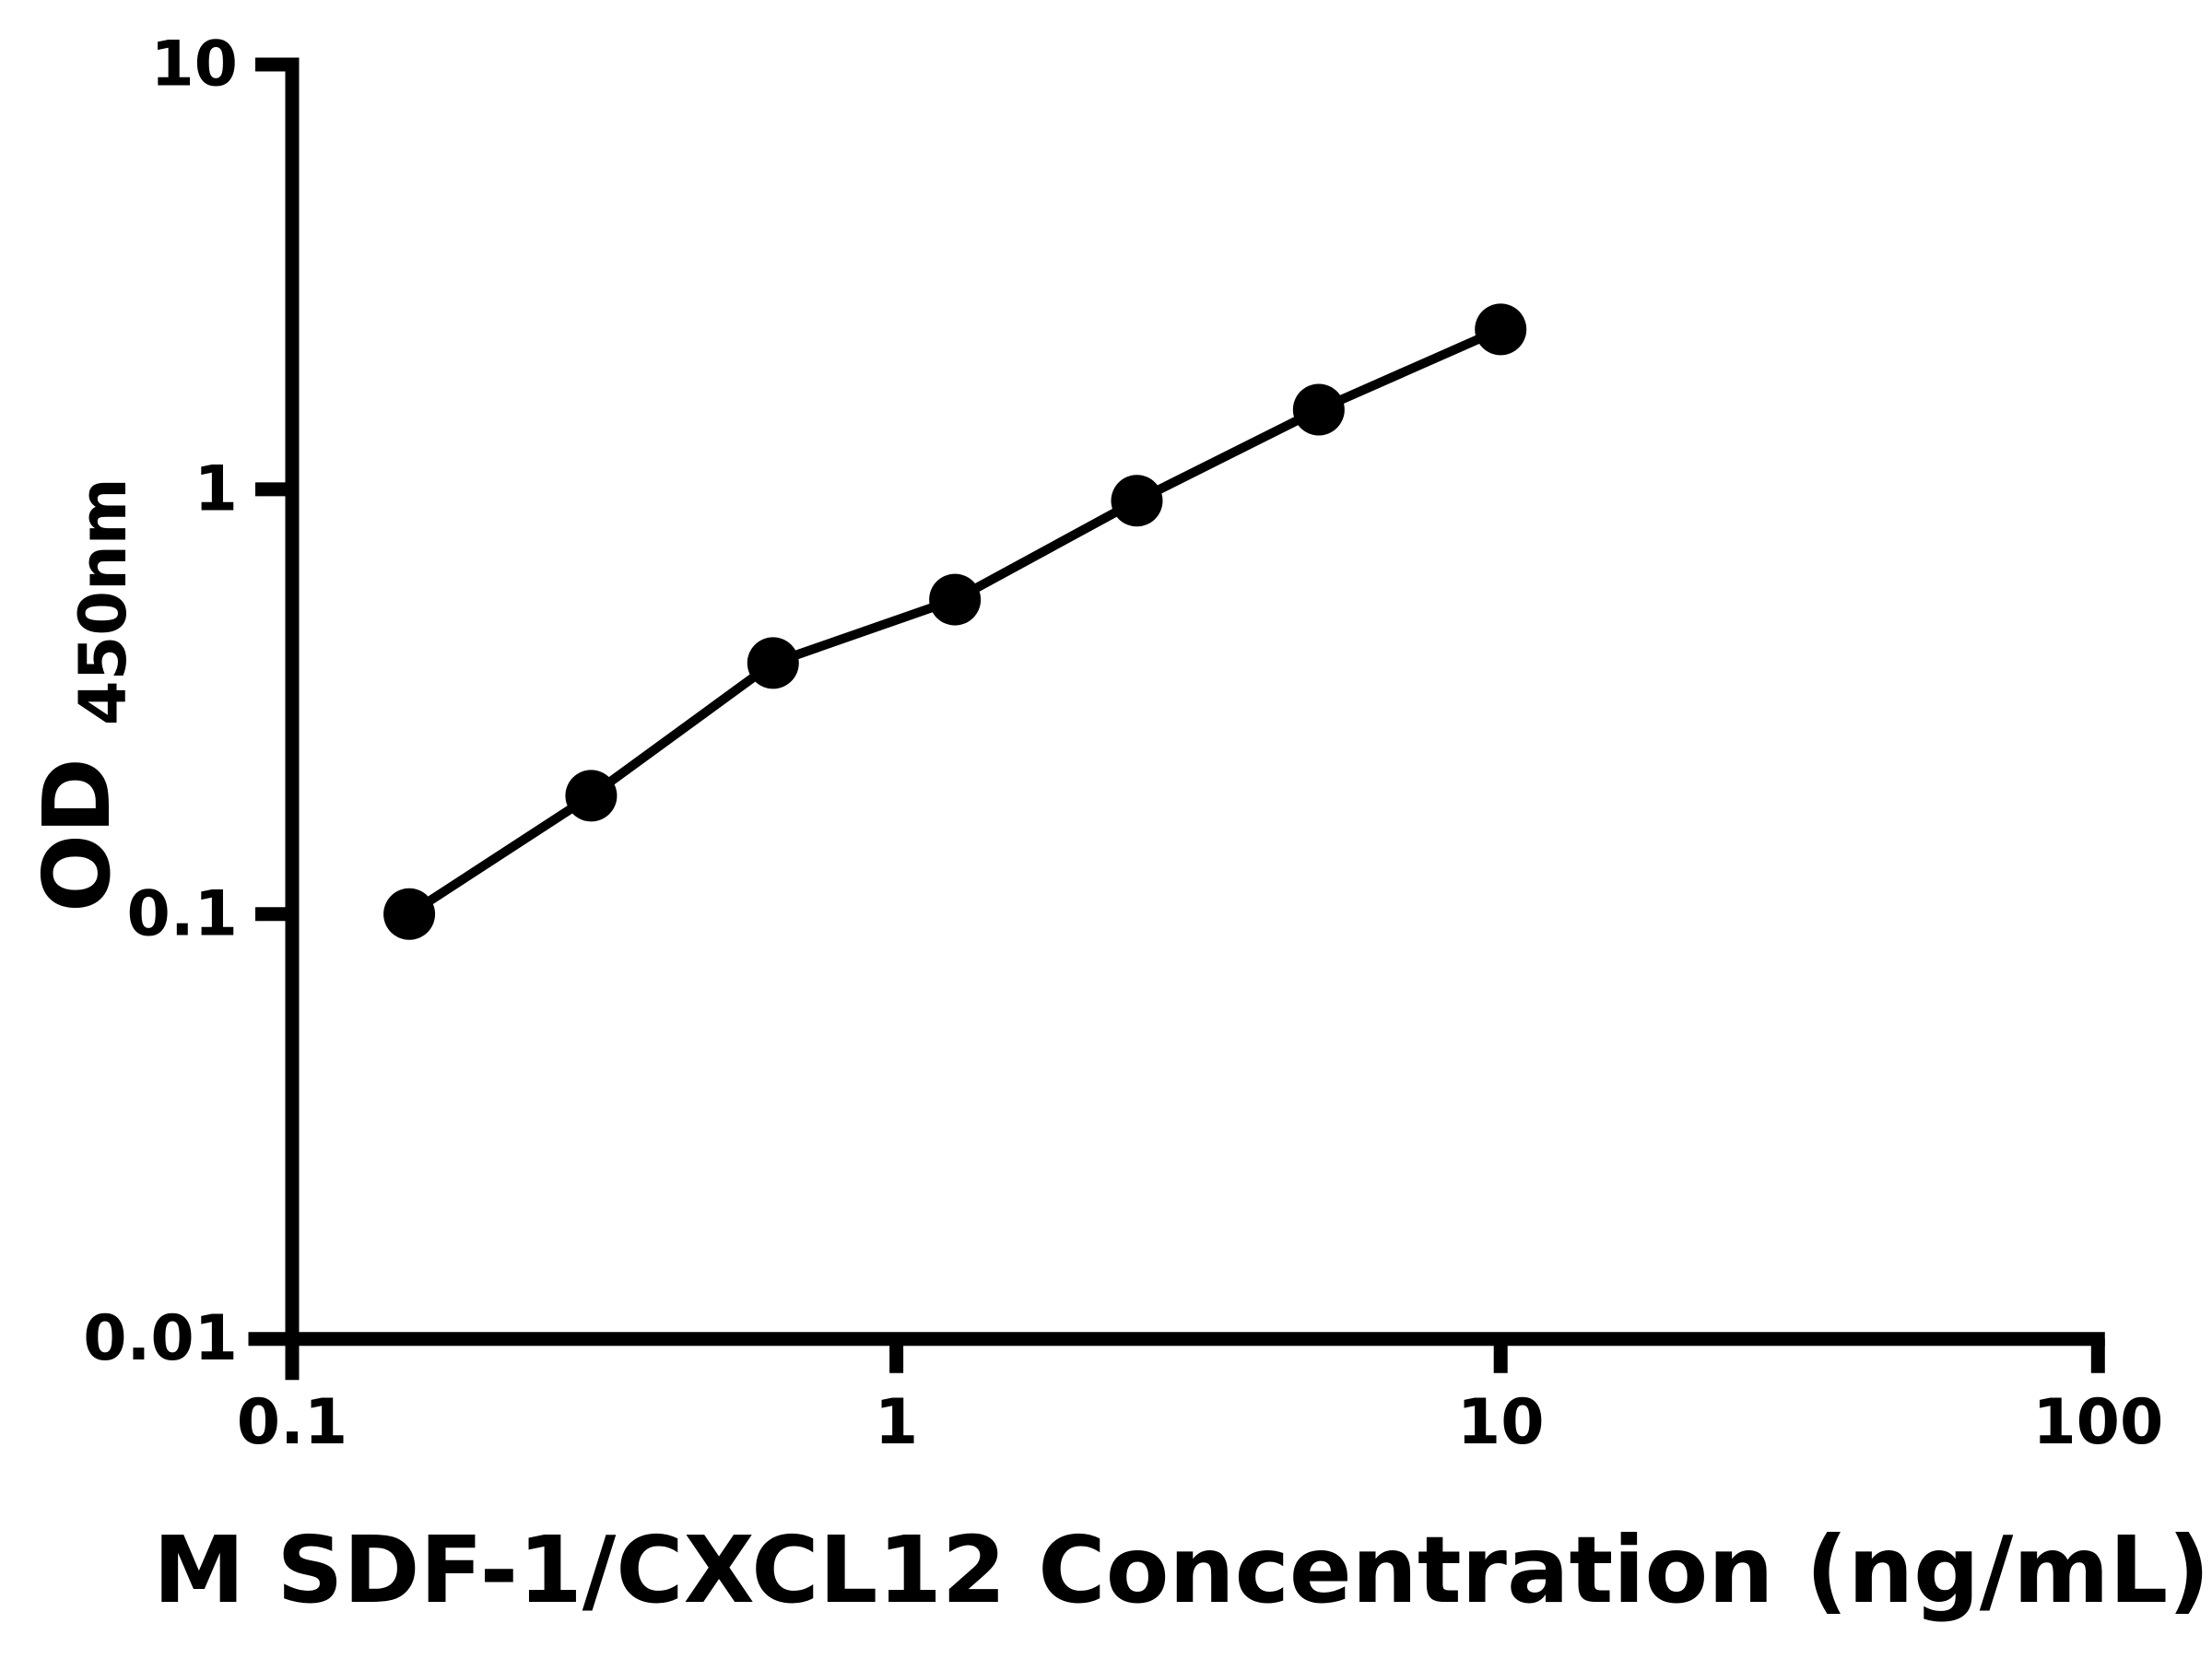 This screenshot has width=2212, height=1659. I want to click on x-tick-label: 100, so click(2097, 1422).